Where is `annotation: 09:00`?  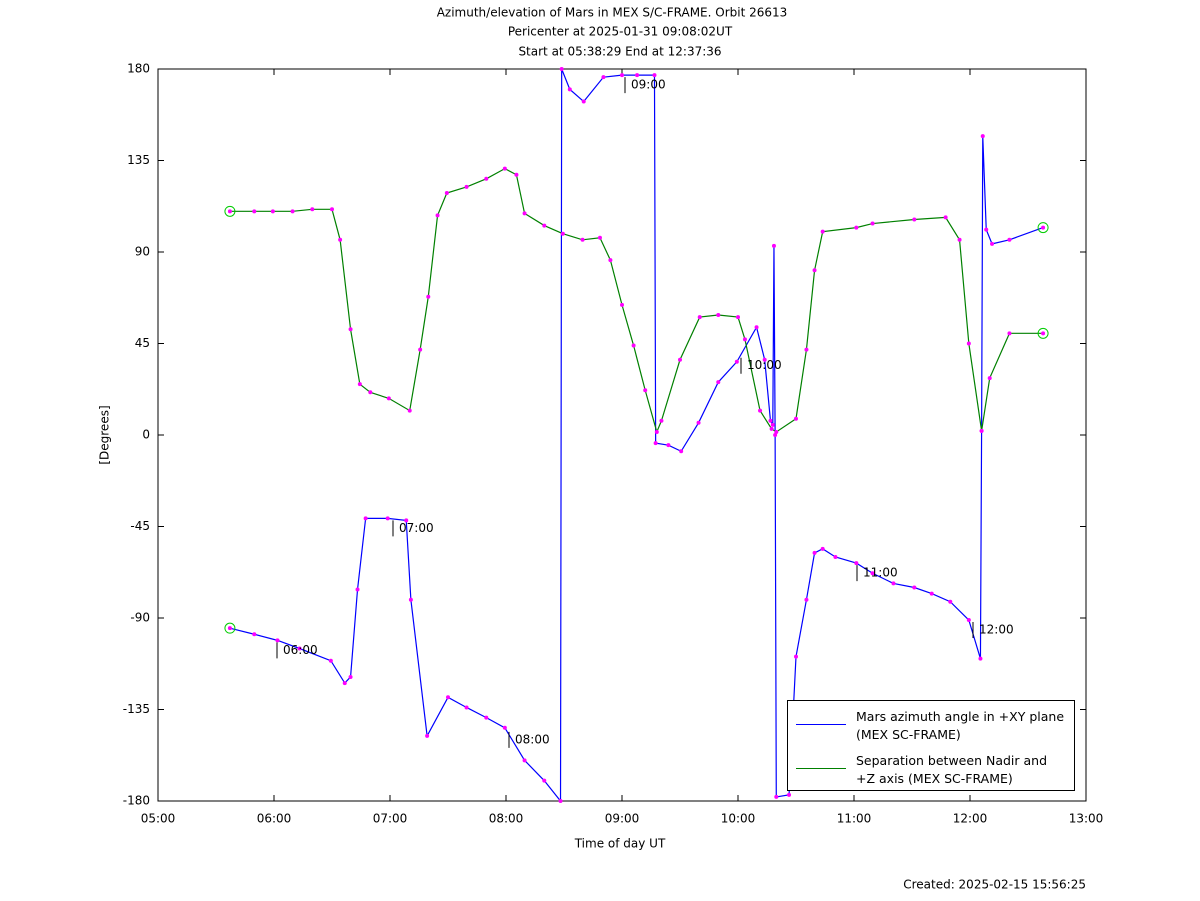 annotation: 09:00 is located at coordinates (648, 85).